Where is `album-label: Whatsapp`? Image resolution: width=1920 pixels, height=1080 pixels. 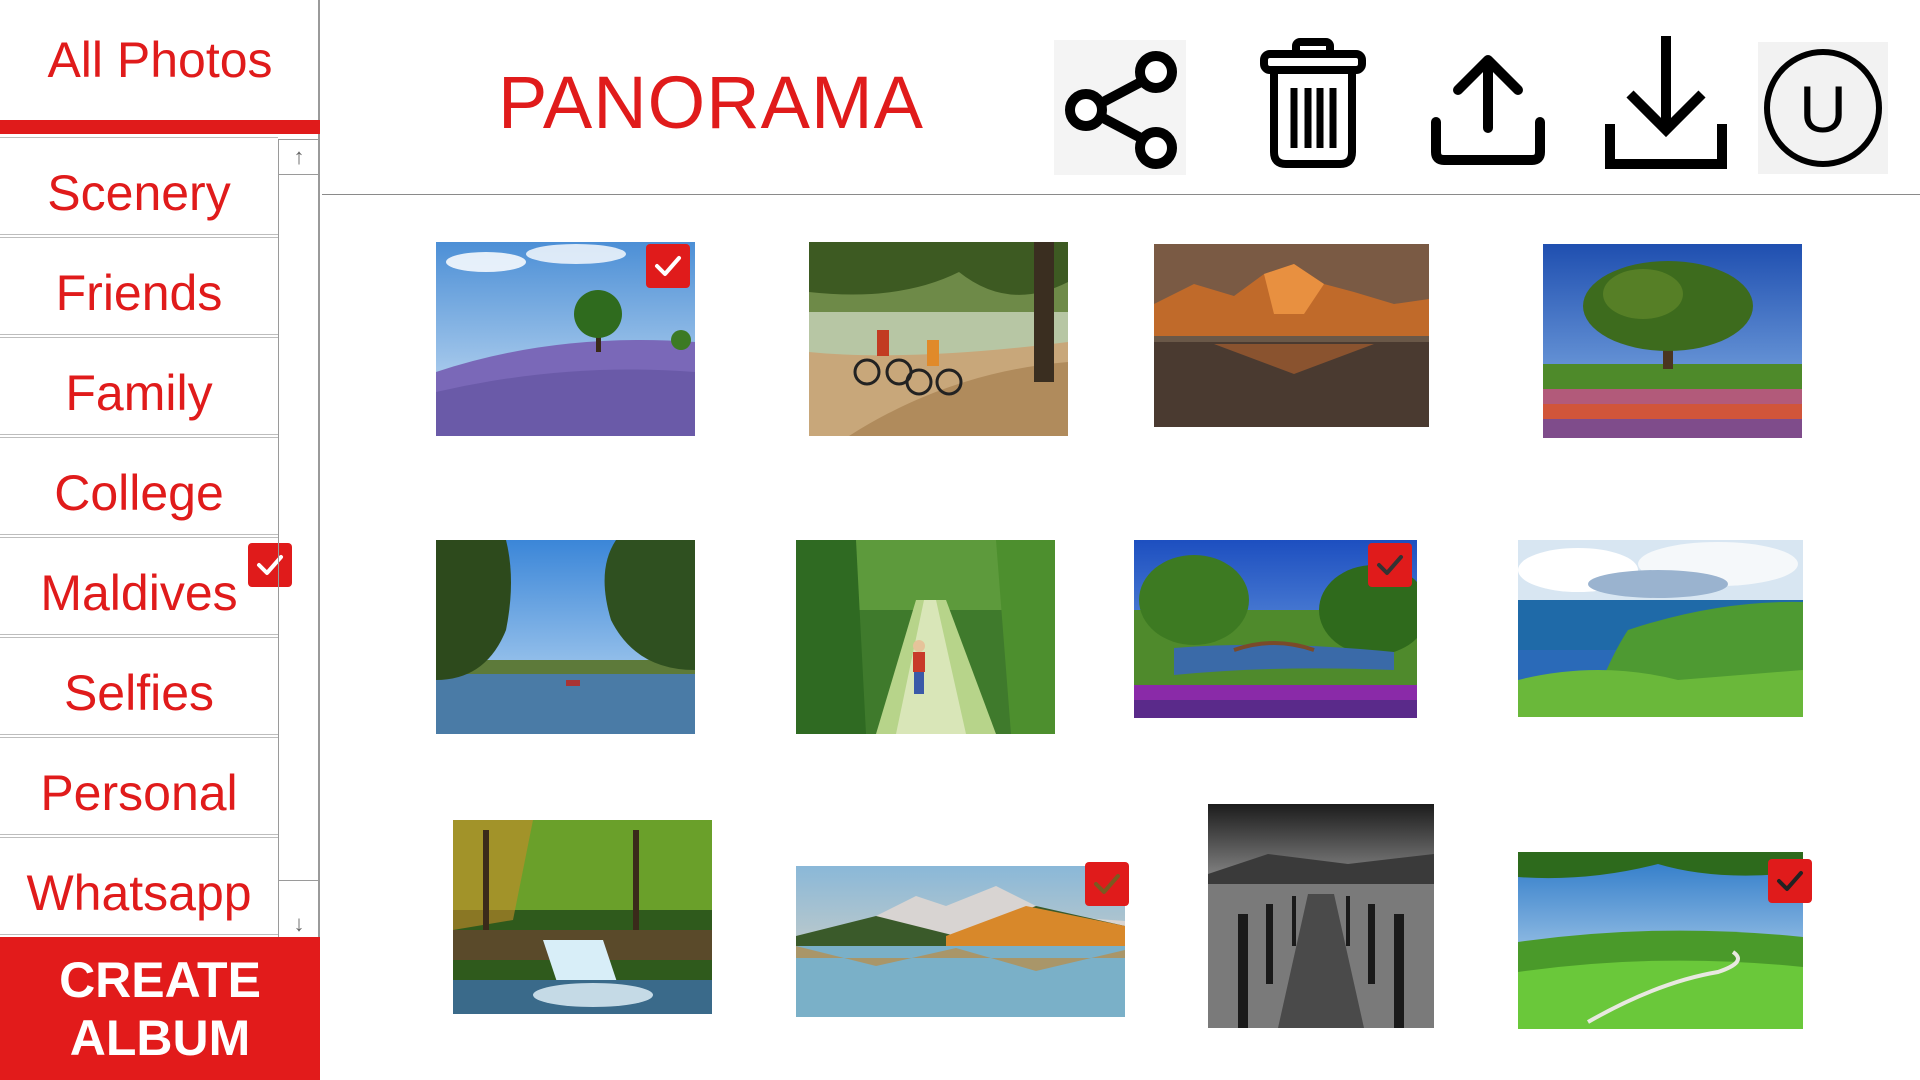
album-label: Whatsapp is located at coordinates (139, 893).